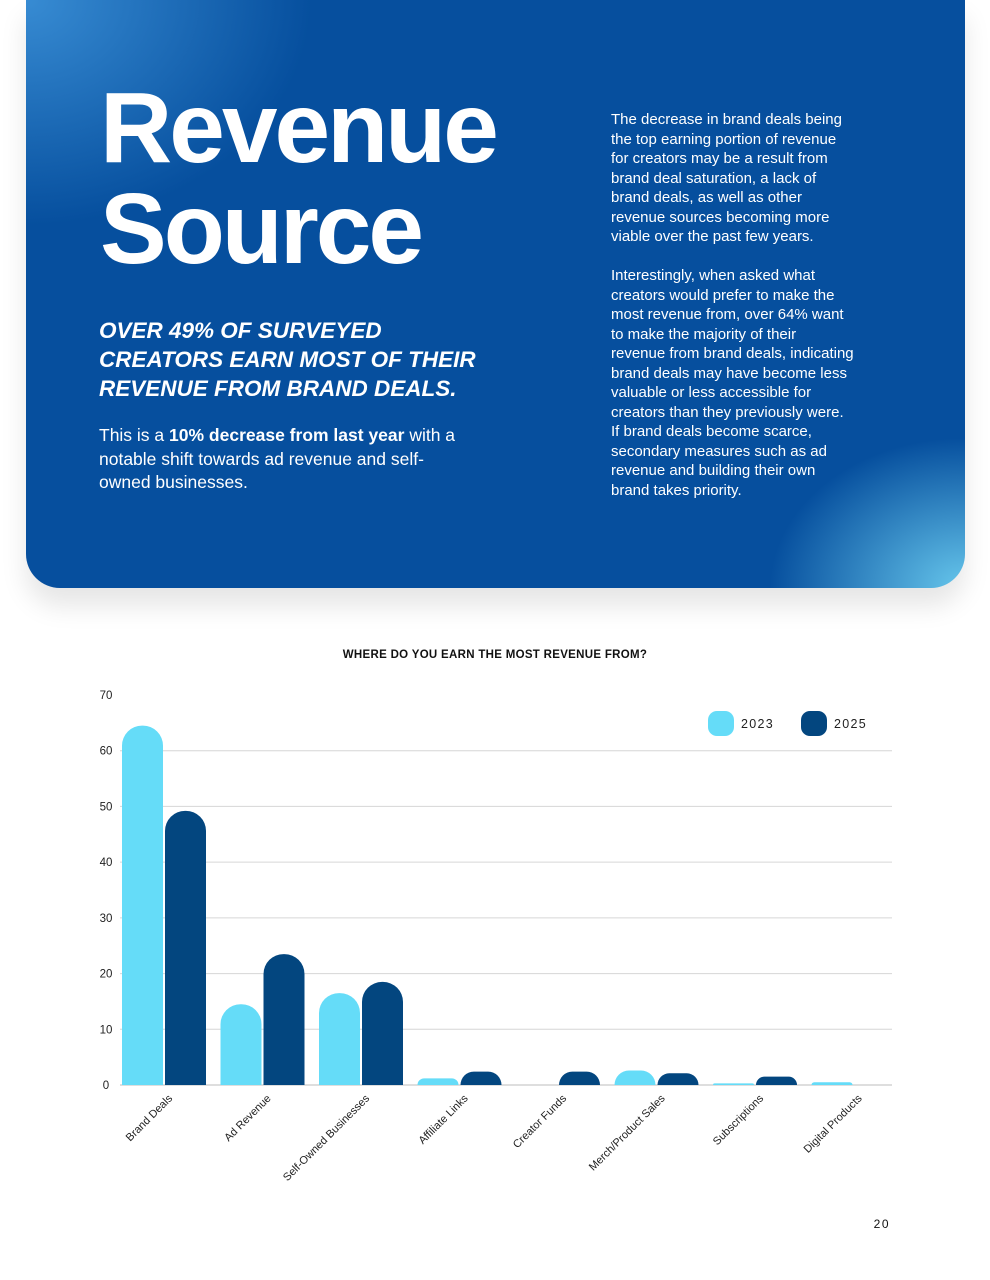 Image resolution: width=990 pixels, height=1280 pixels. I want to click on legend-swatch-2025, so click(814, 723).